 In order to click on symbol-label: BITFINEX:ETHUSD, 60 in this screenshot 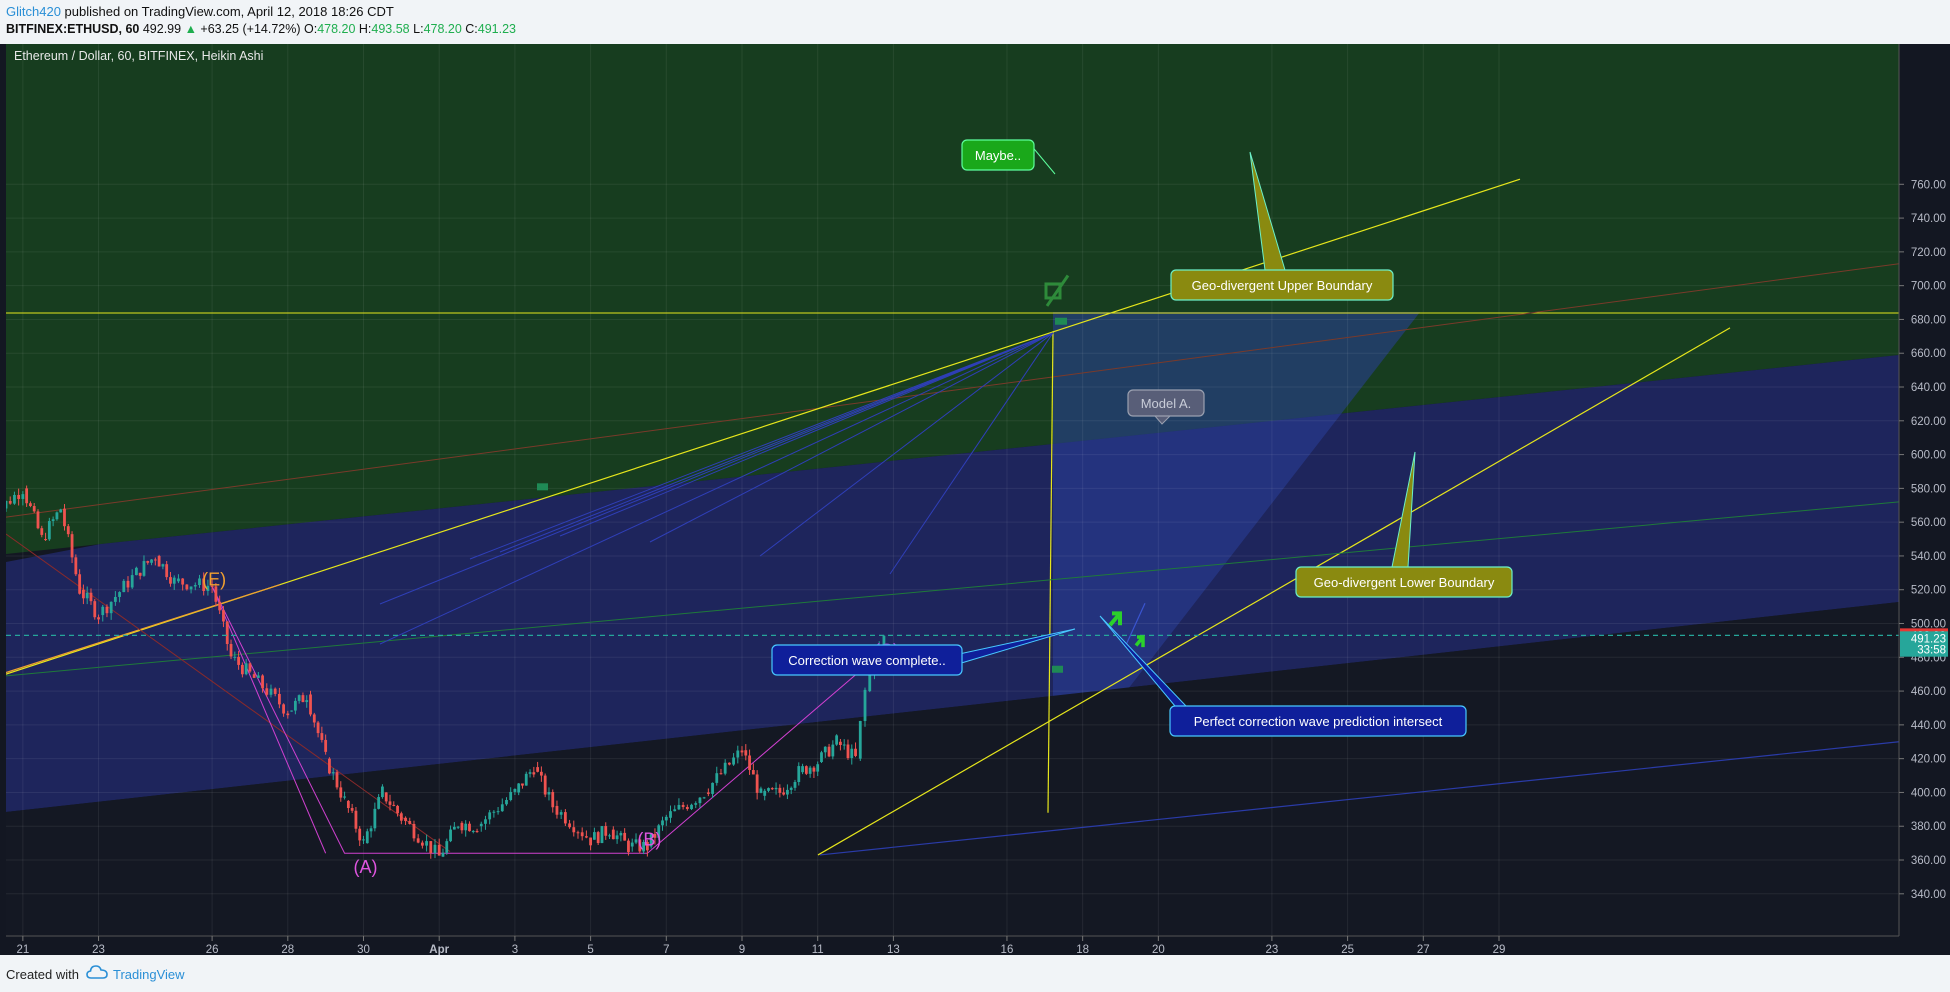, I will do `click(73, 29)`.